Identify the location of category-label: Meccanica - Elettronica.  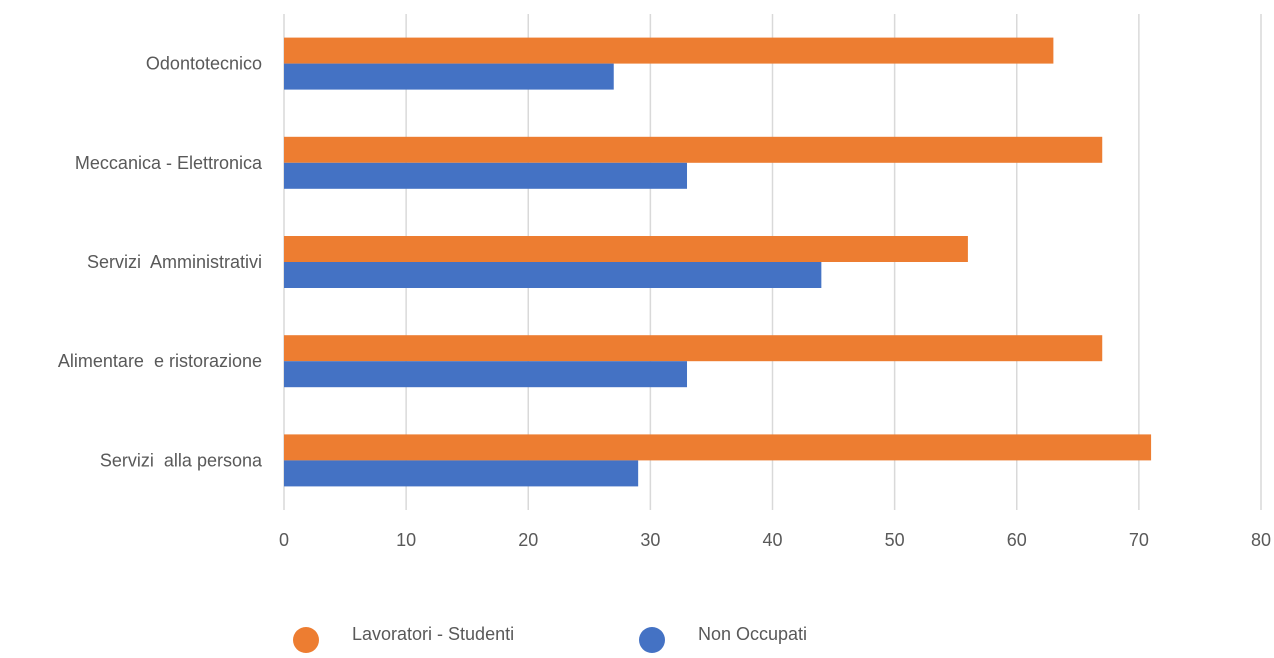
(169, 163).